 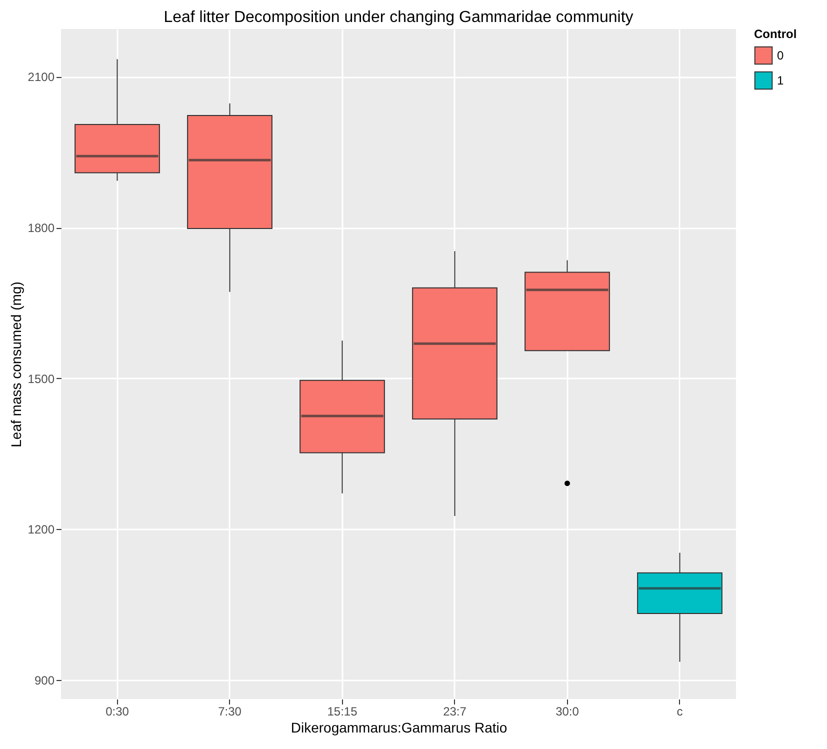 I want to click on x-axis-title: Dikerogammarus:Gammarus Ratio, so click(x=399, y=728).